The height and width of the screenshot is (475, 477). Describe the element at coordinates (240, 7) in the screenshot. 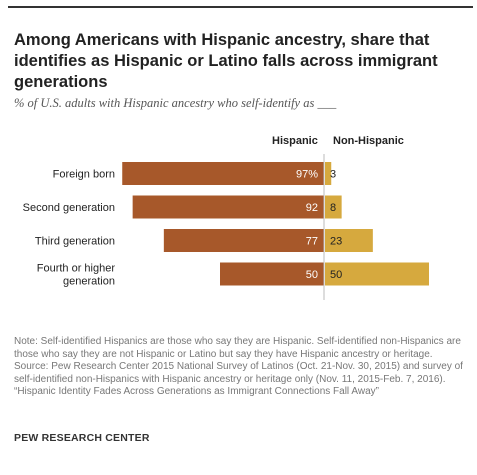

I see `top-rule` at that location.